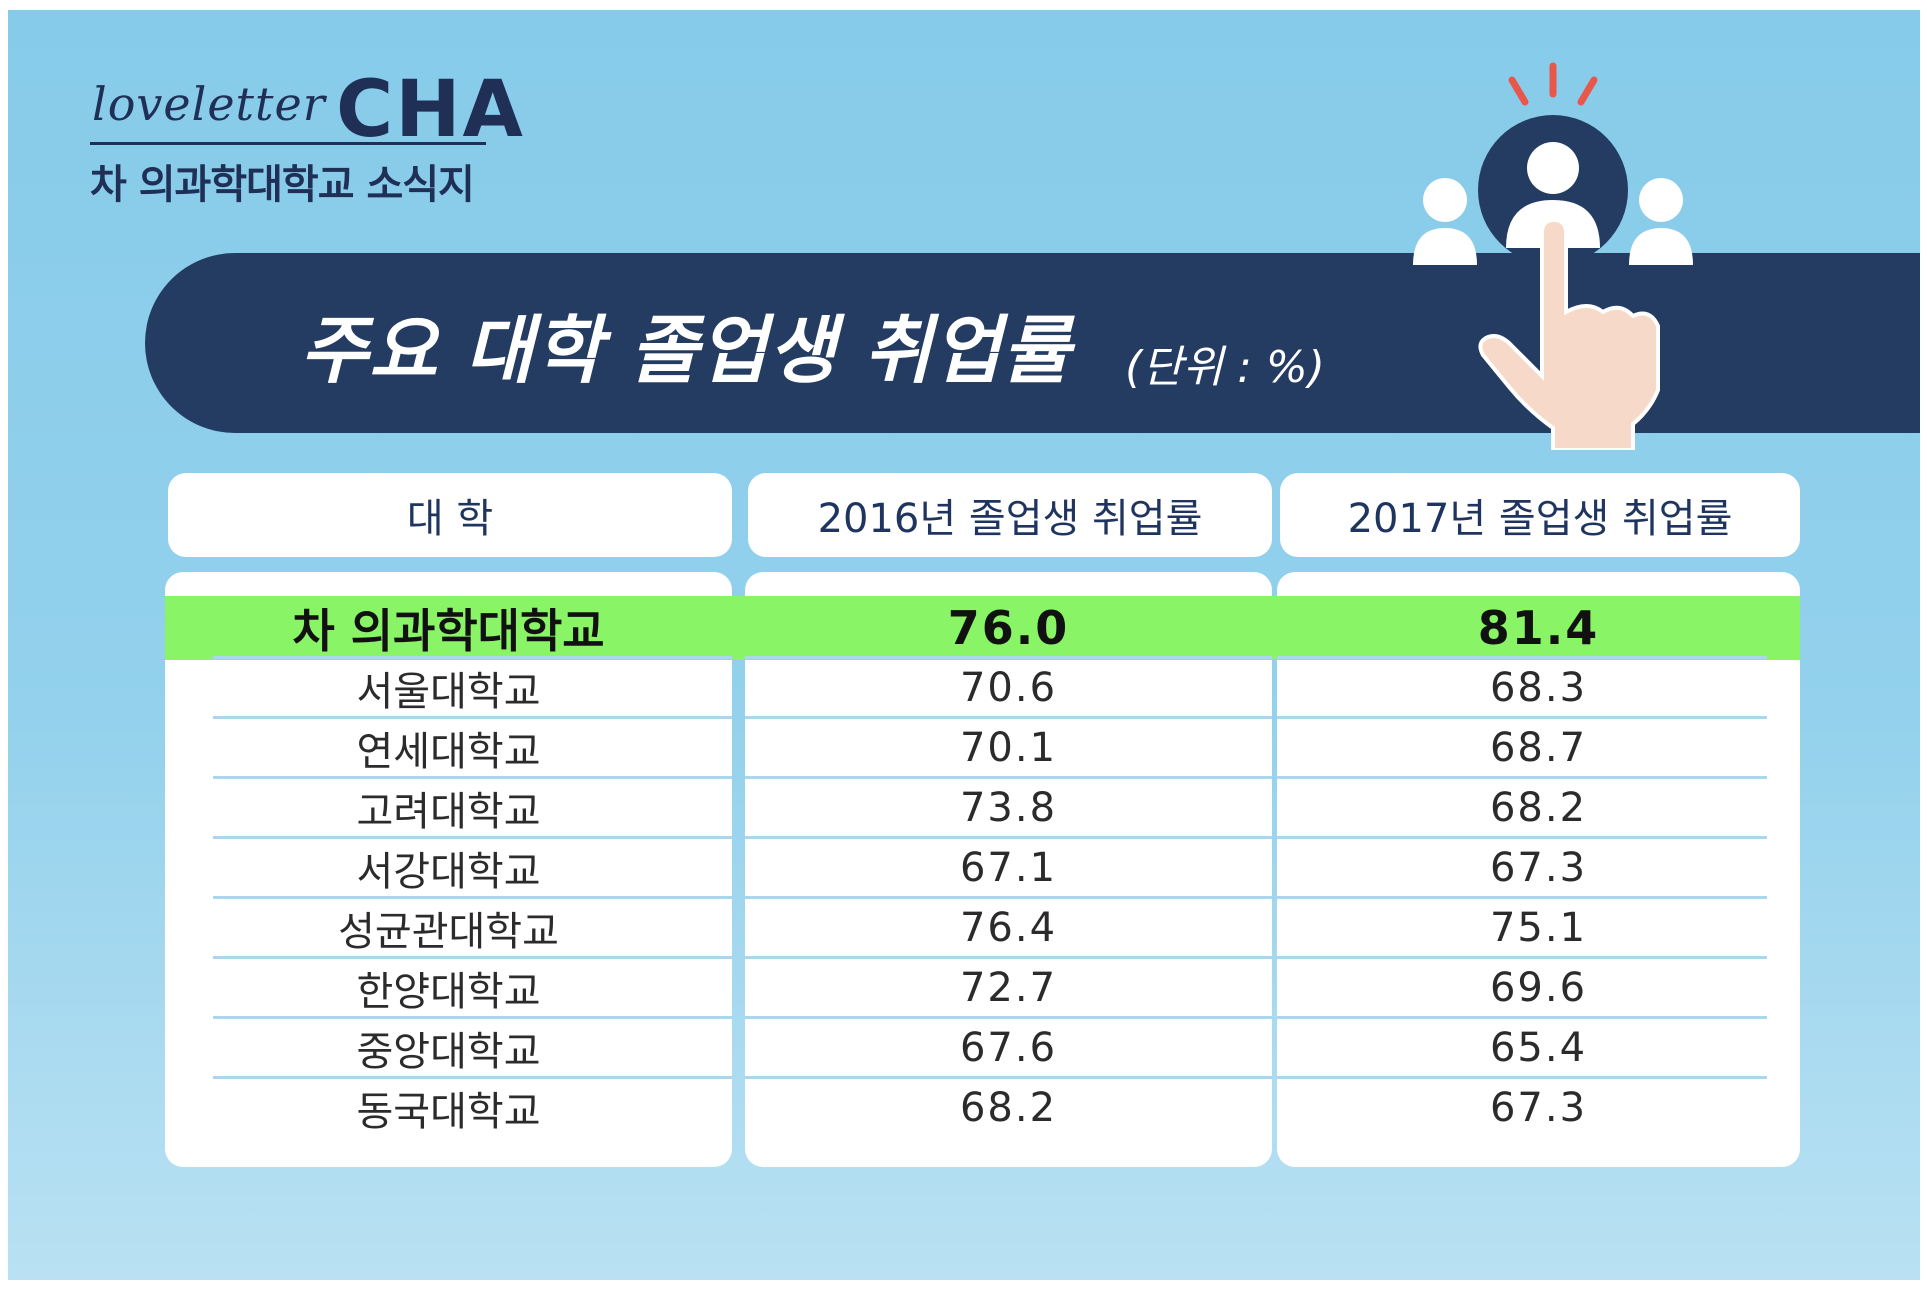  I want to click on column-header-2016: 2016년 졸업생 취업률, so click(1010, 515).